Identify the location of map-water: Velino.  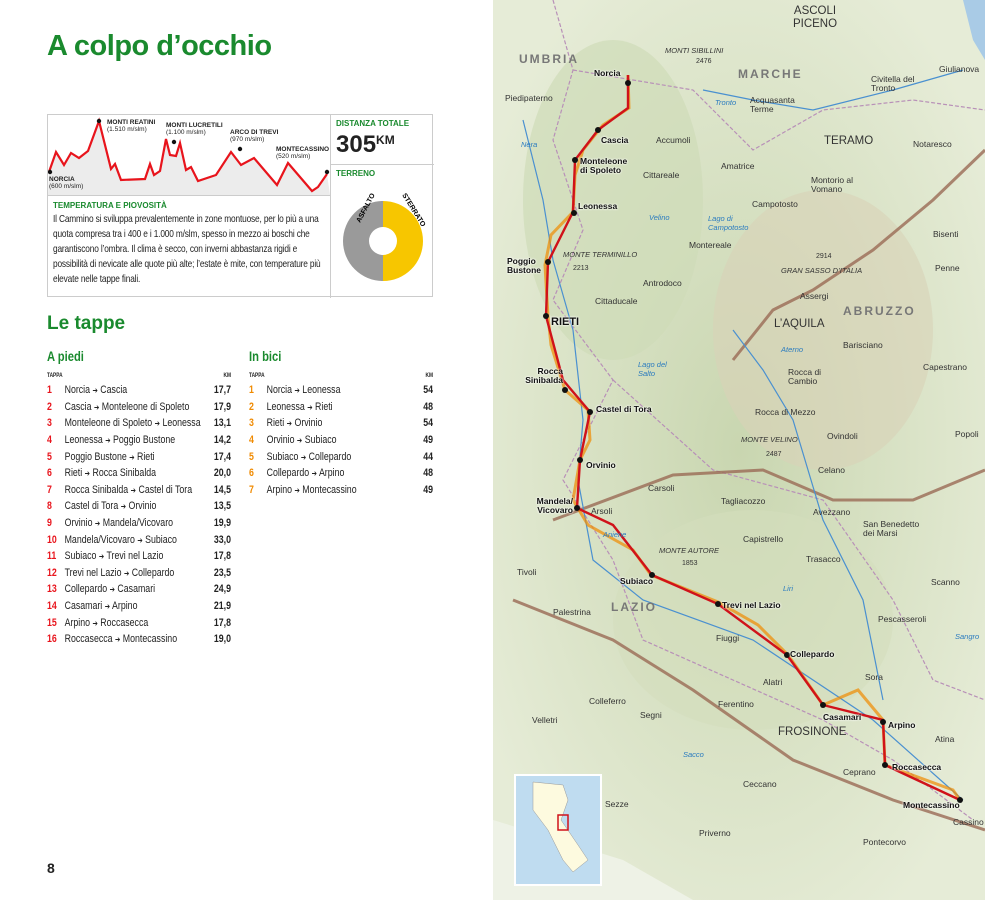
(659, 217).